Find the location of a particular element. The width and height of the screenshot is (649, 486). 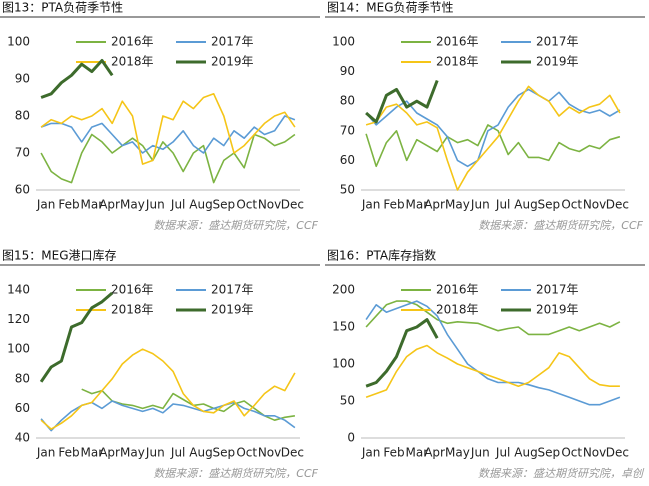

y-tick-label: 140 is located at coordinates (18, 290).